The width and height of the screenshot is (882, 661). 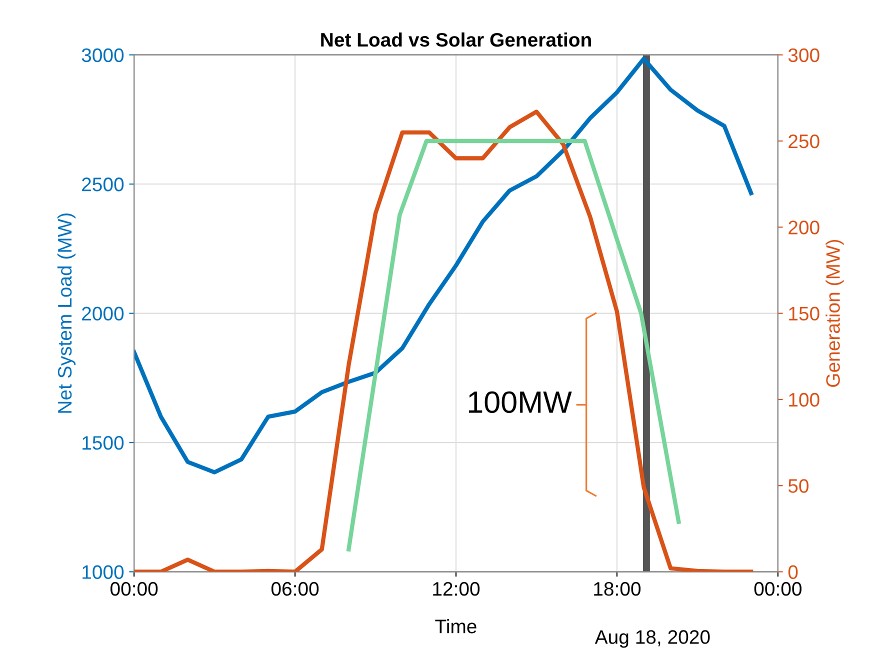 What do you see at coordinates (652, 639) in the screenshot?
I see `text: Aug 18, 2020` at bounding box center [652, 639].